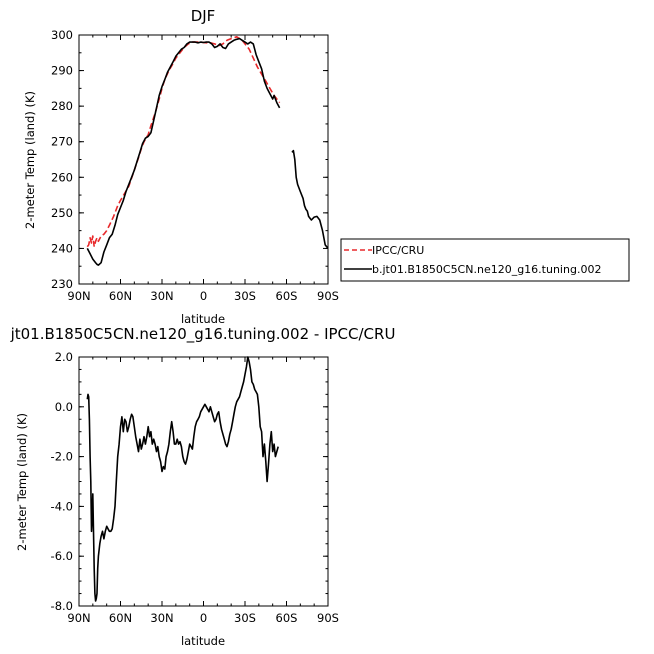 The width and height of the screenshot is (654, 654). Describe the element at coordinates (398, 250) in the screenshot. I see `legend-label-ipcc-cru: IPCC/CRU` at that location.